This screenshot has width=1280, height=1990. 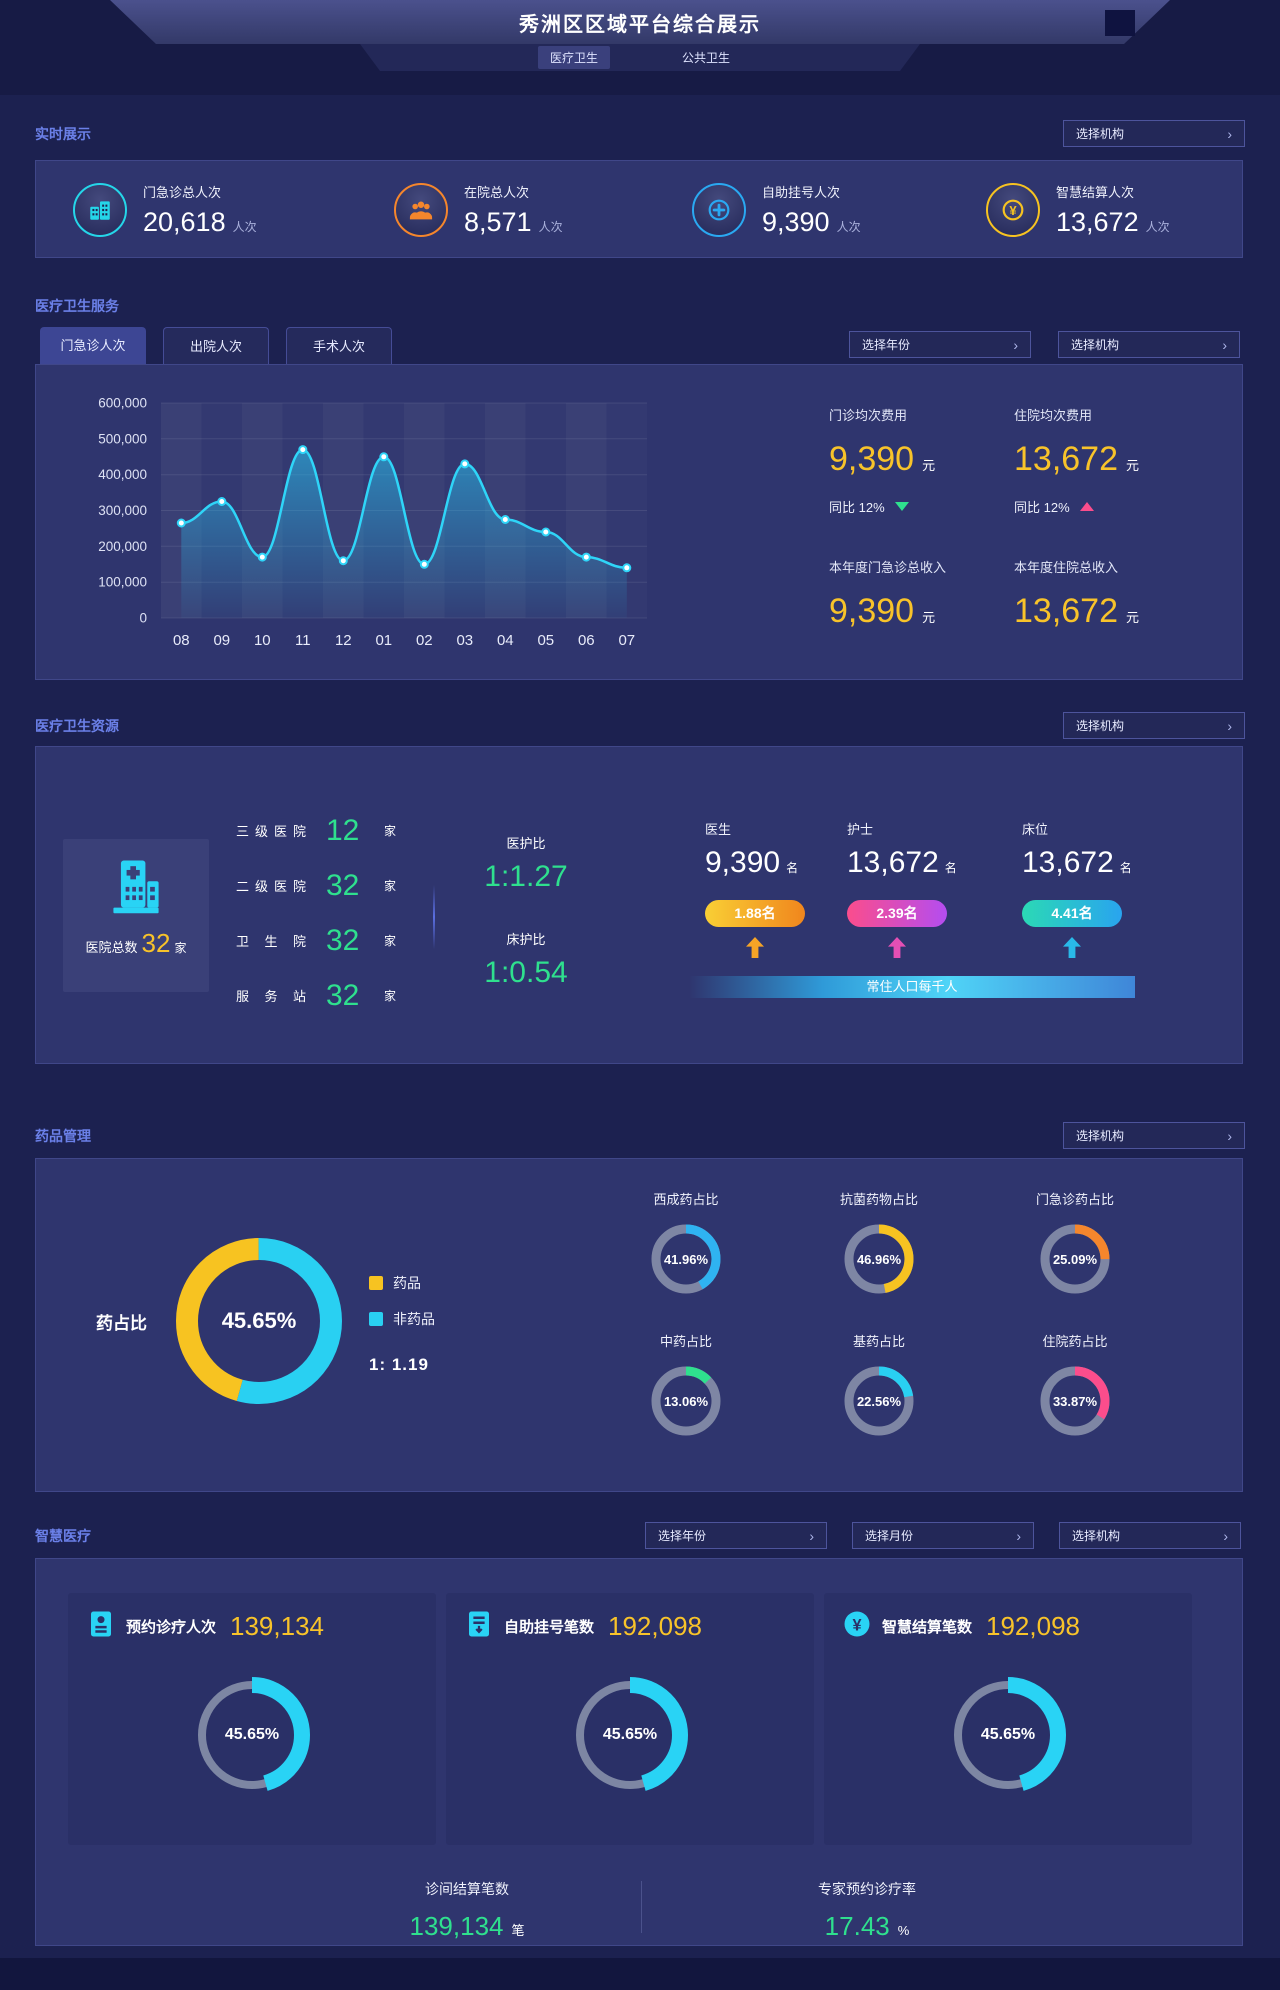 What do you see at coordinates (303, 640) in the screenshot?
I see `svg-text: 11` at bounding box center [303, 640].